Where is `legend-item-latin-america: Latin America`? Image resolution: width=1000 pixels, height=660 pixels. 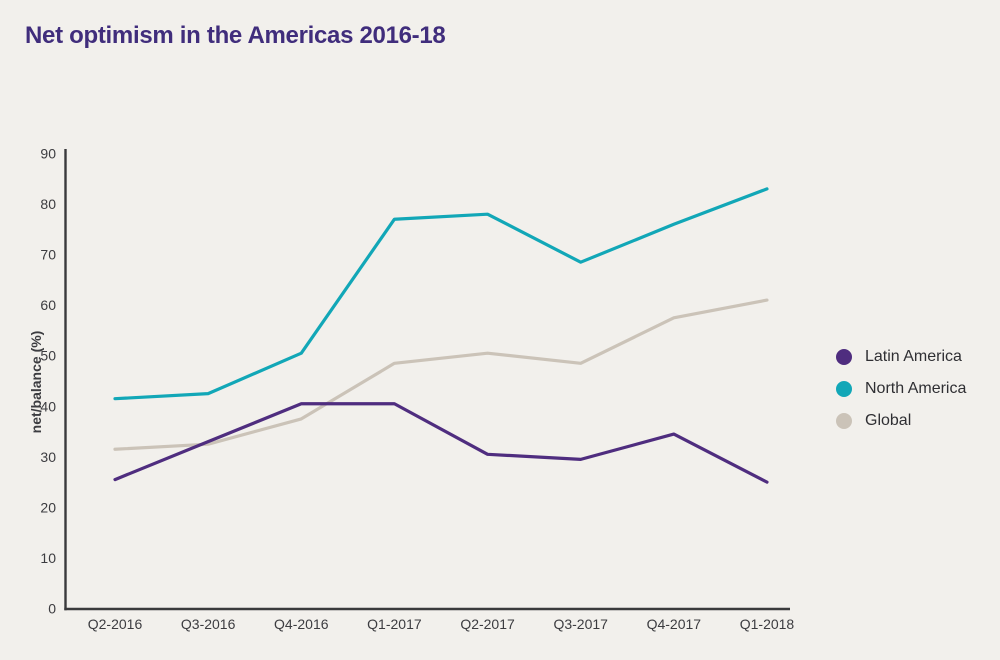
legend-item-latin-america: Latin America is located at coordinates (901, 357).